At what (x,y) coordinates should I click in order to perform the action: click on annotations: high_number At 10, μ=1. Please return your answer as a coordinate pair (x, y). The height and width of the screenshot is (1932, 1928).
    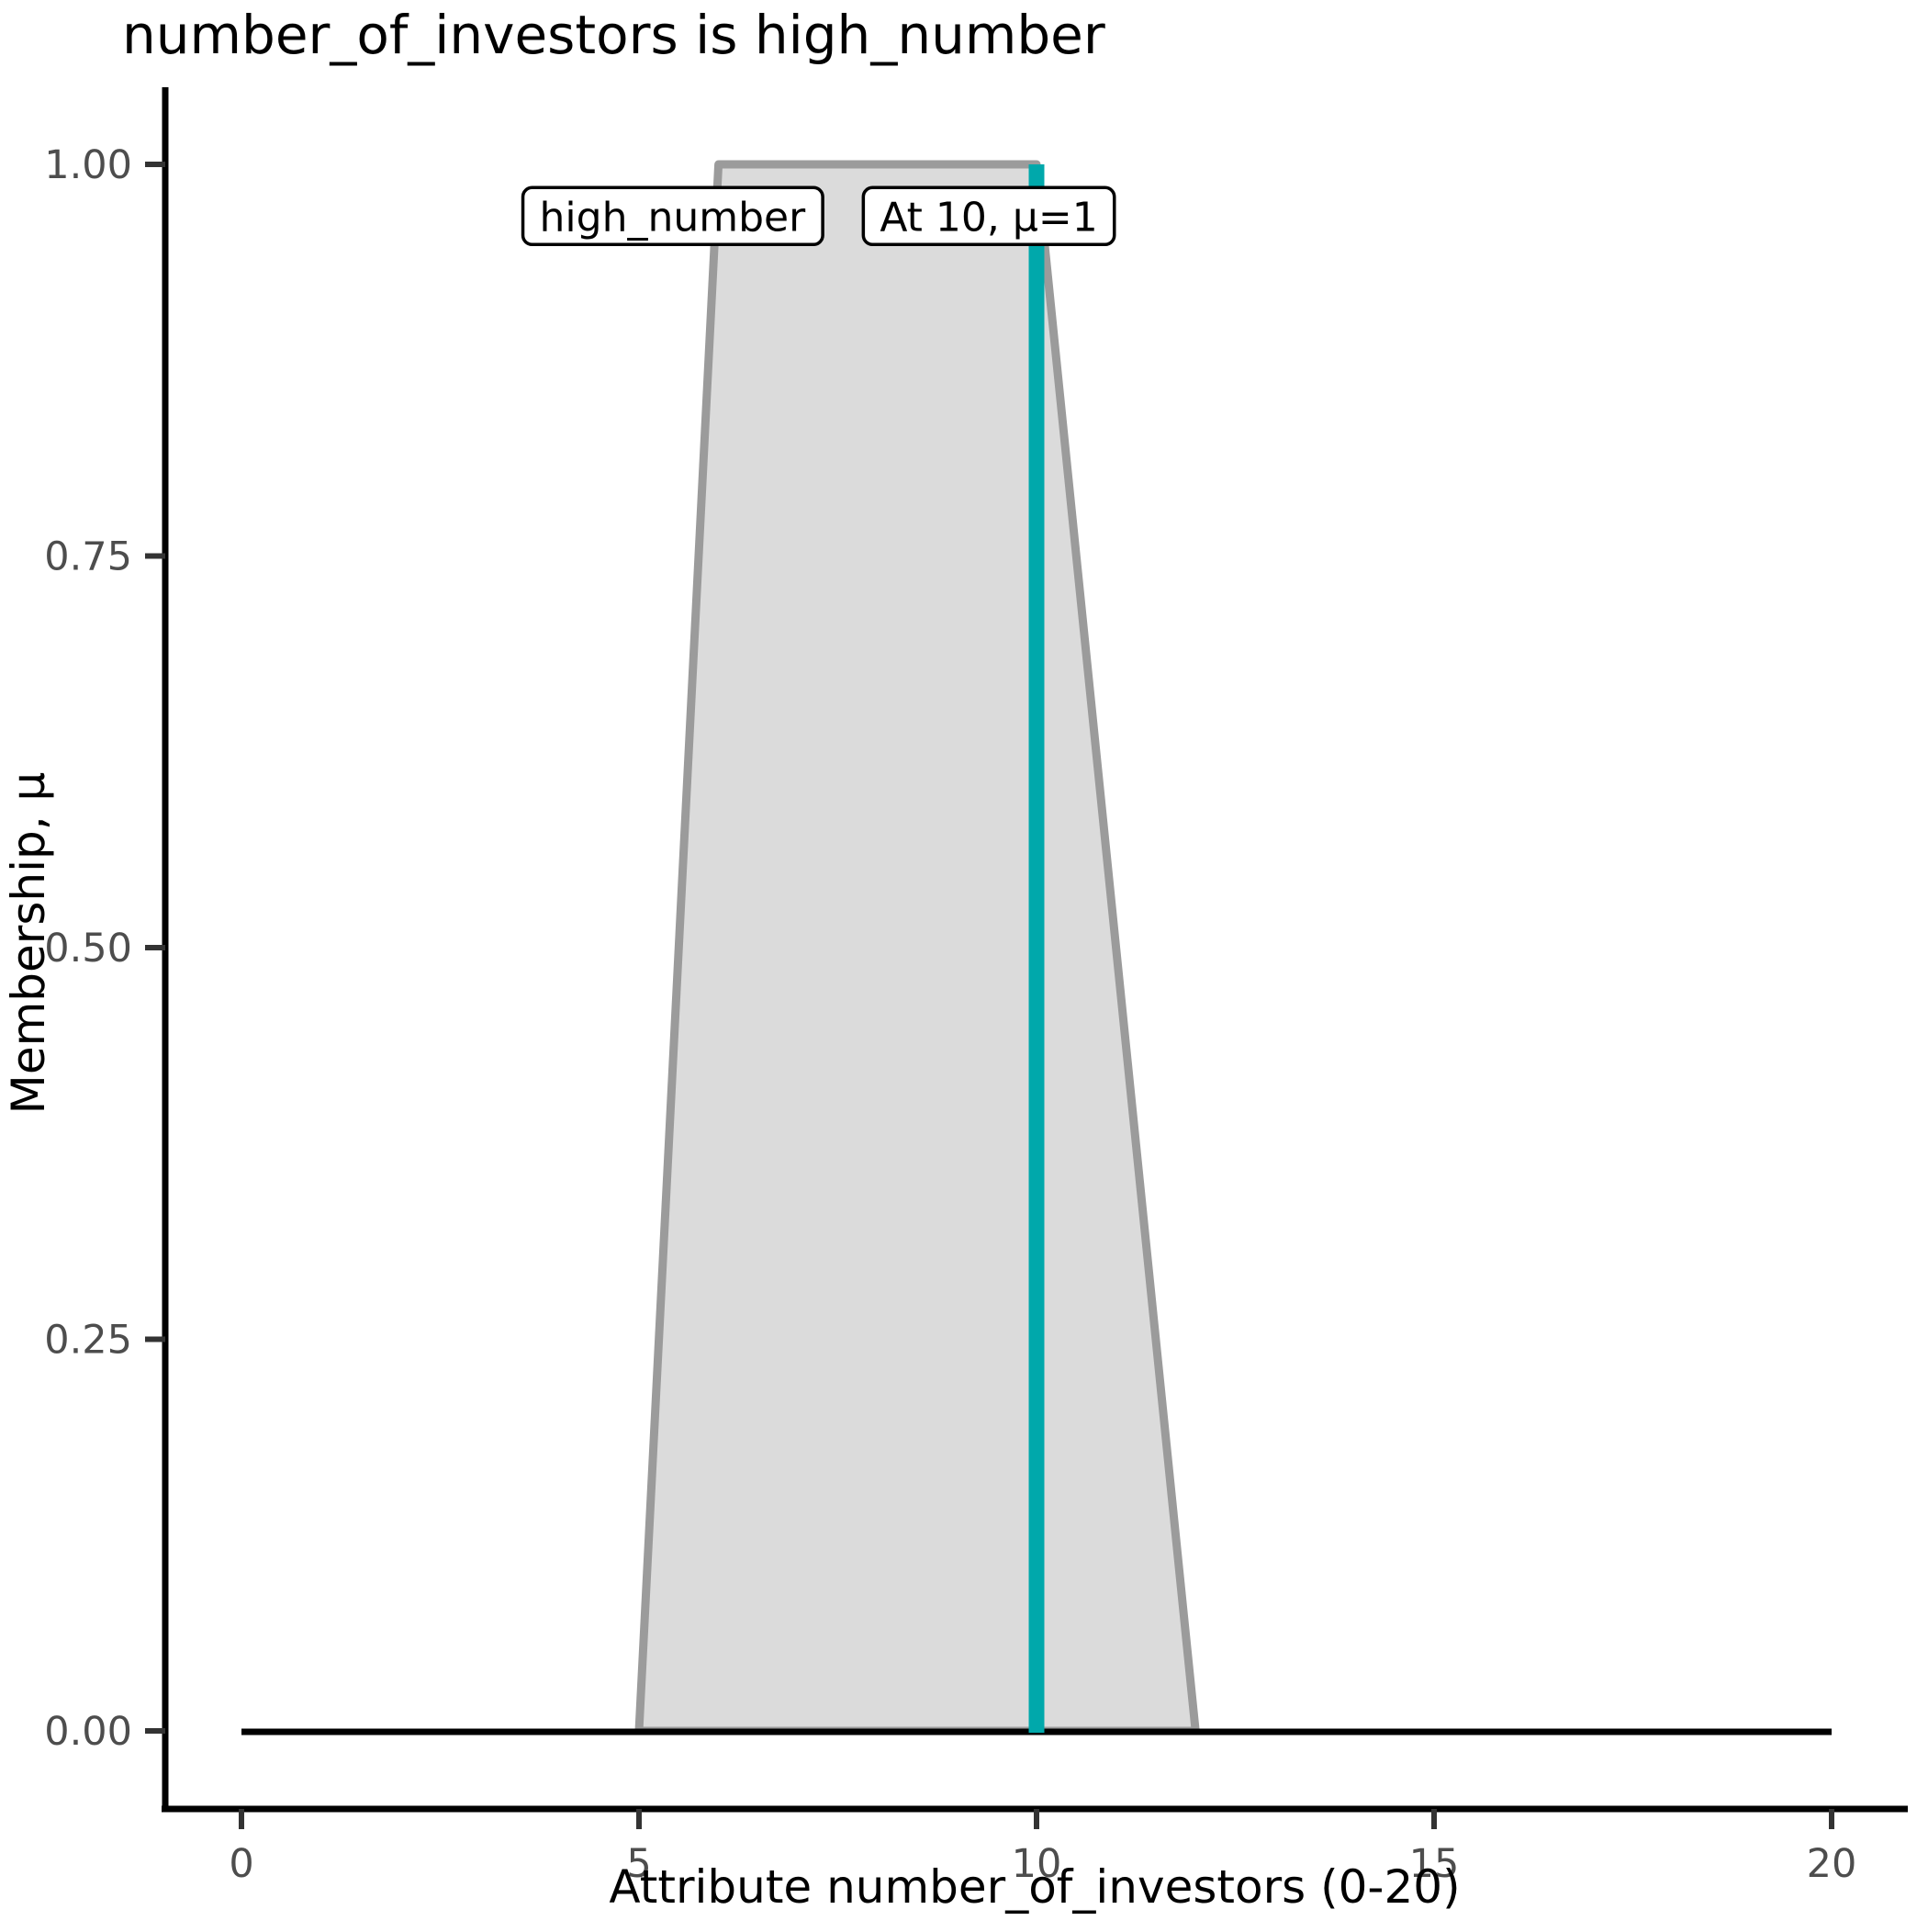
    Looking at the image, I should click on (818, 216).